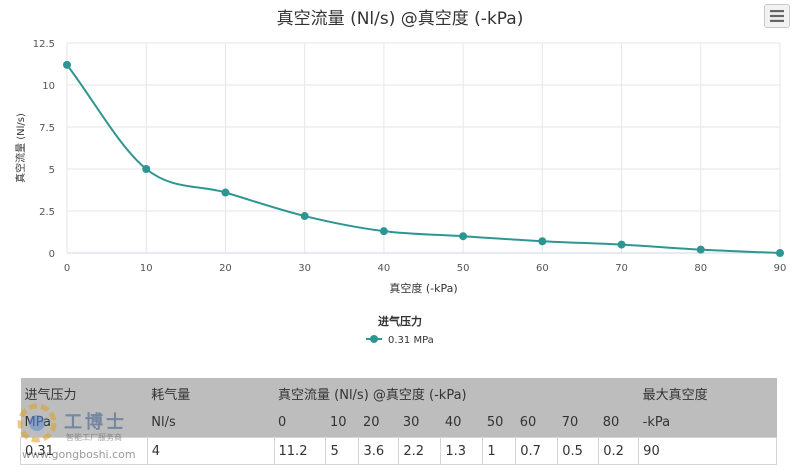  I want to click on subheader-cell: 80, so click(611, 422).